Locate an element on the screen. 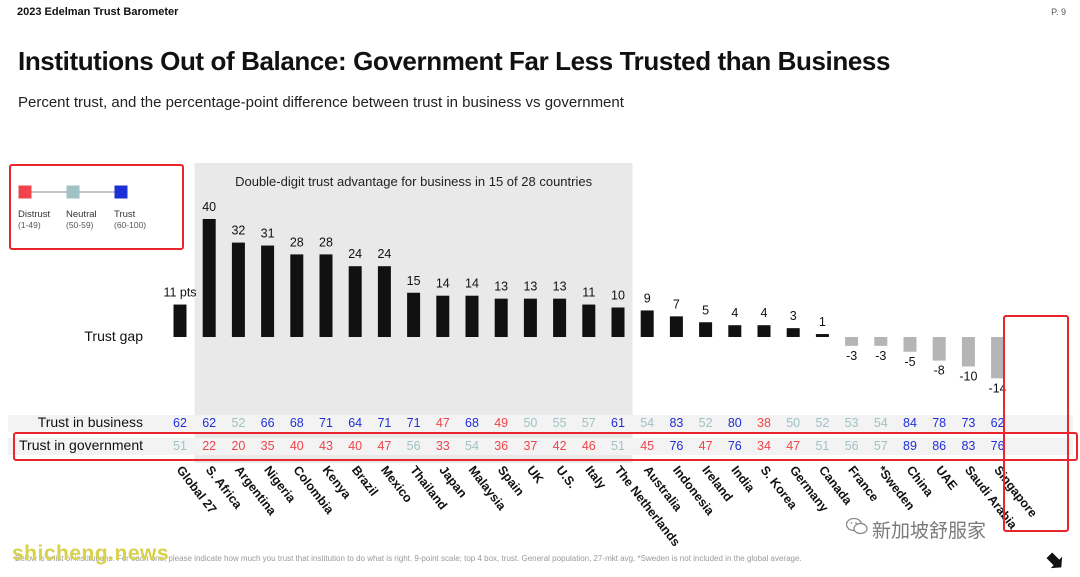  government-trust-value: 36 is located at coordinates (501, 446).